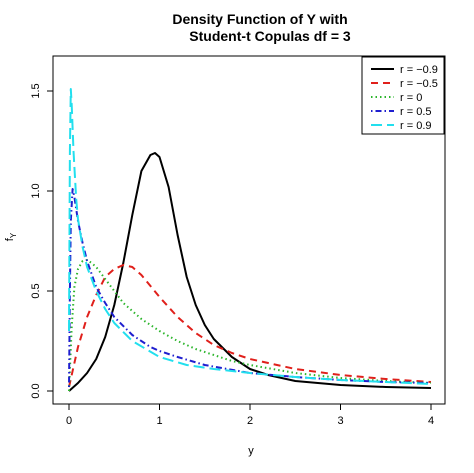 This screenshot has width=474, height=473. I want to click on y-axis-label: fY, so click(11, 236).